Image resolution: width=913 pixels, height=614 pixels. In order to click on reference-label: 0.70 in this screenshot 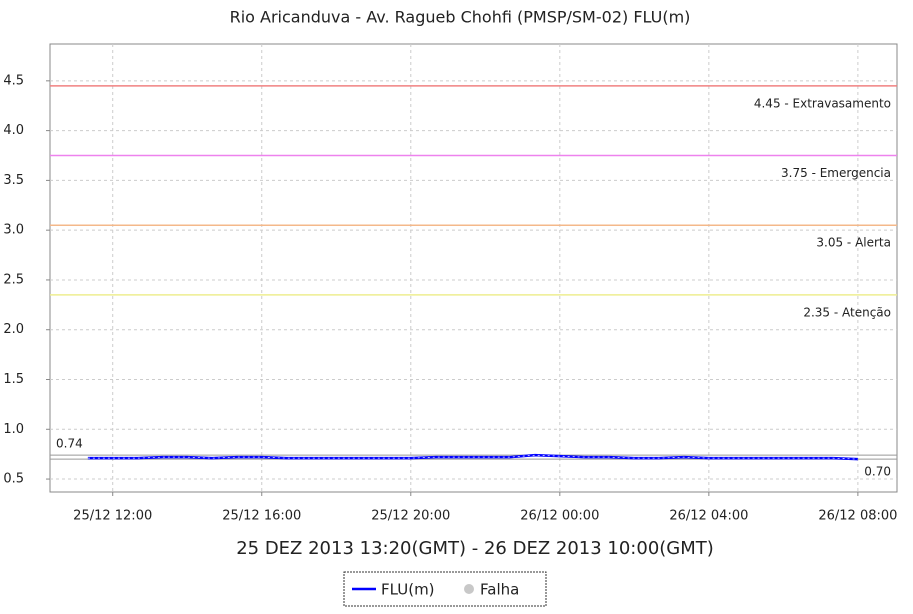, I will do `click(877, 472)`.